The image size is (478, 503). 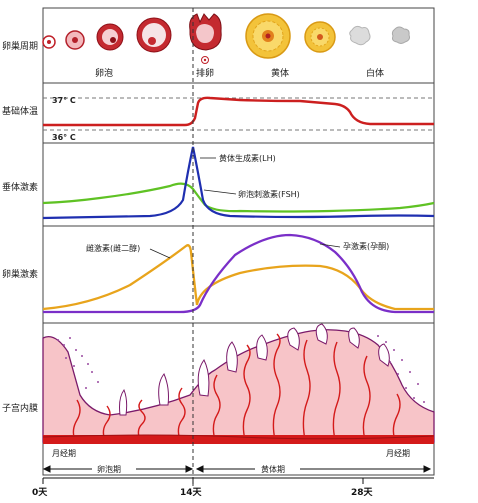 What do you see at coordinates (40, 492) in the screenshot?
I see `day-0-label: 0天` at bounding box center [40, 492].